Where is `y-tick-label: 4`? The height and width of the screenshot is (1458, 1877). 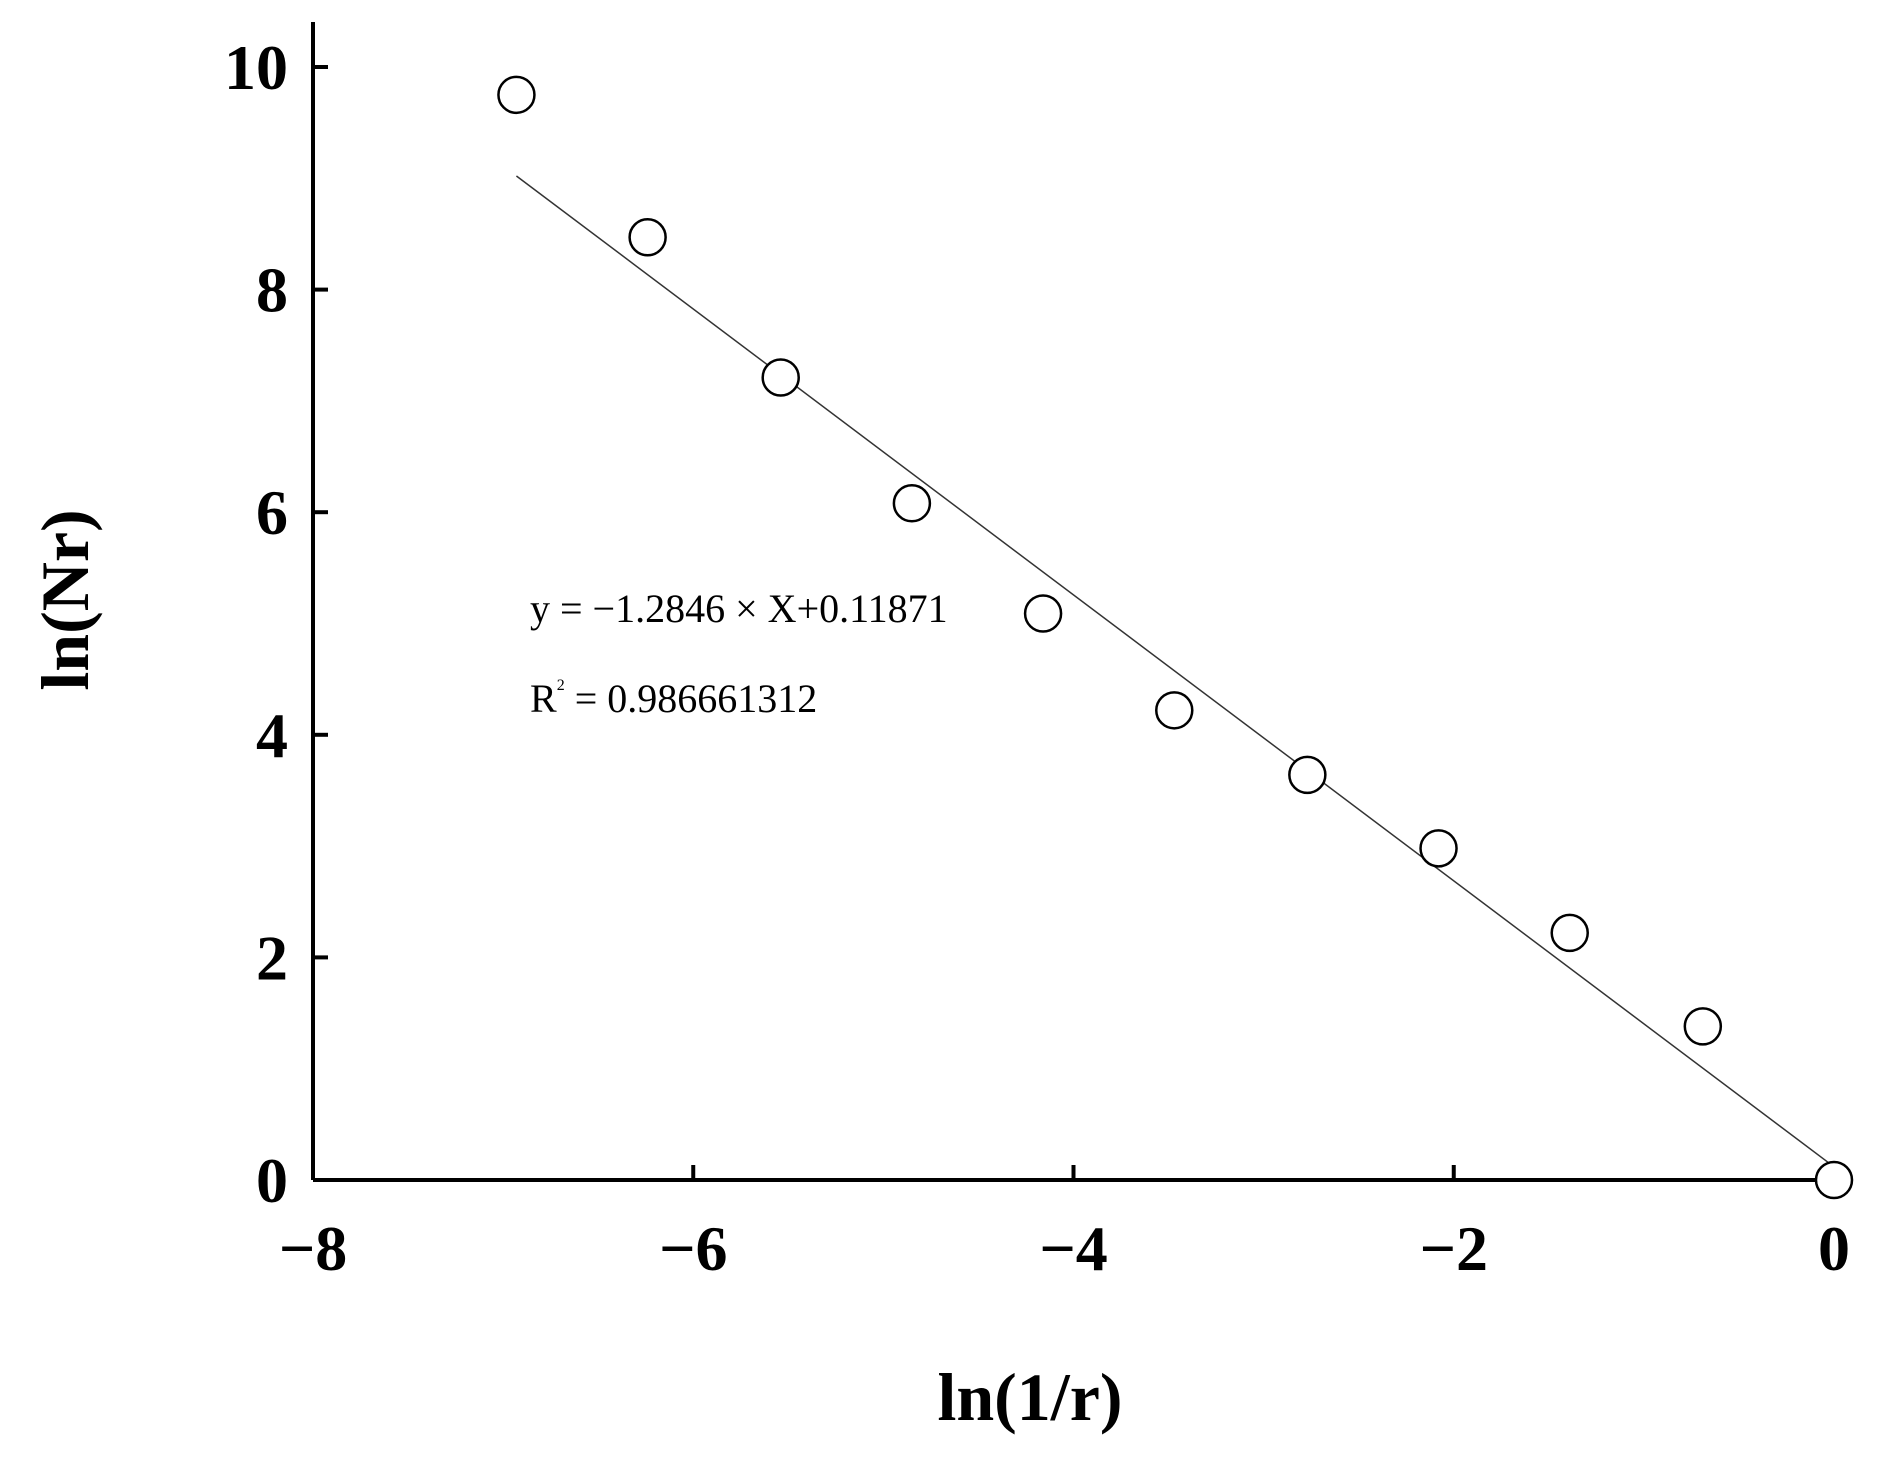
y-tick-label: 4 is located at coordinates (272, 735).